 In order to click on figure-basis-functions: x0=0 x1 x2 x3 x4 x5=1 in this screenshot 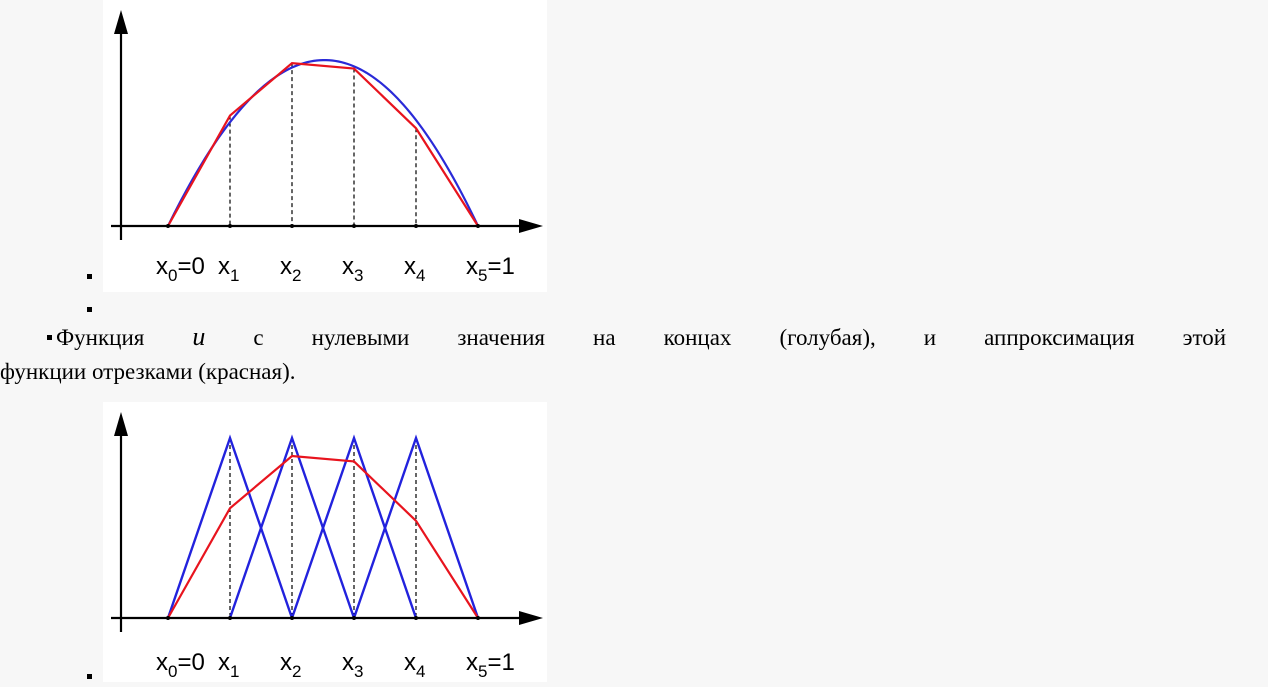, I will do `click(325, 542)`.